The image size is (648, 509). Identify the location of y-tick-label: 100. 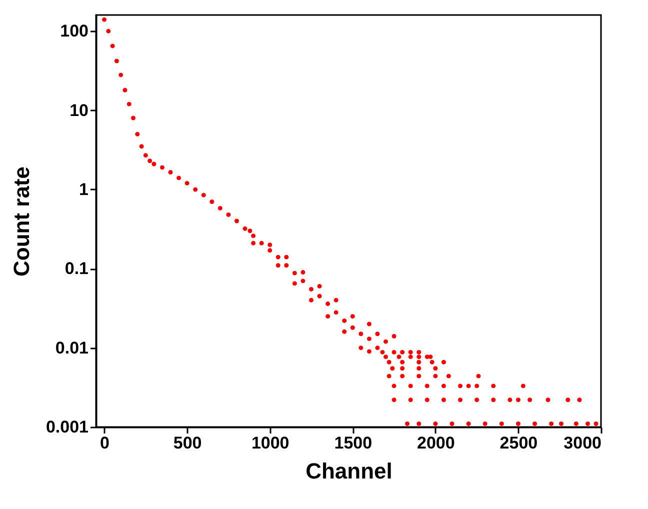
(74, 31).